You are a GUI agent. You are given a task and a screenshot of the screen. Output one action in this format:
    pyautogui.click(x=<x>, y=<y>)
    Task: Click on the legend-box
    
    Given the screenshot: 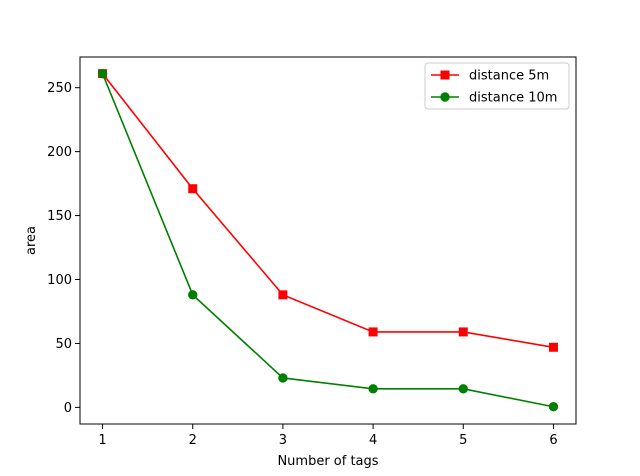 What is the action you would take?
    pyautogui.click(x=497, y=86)
    